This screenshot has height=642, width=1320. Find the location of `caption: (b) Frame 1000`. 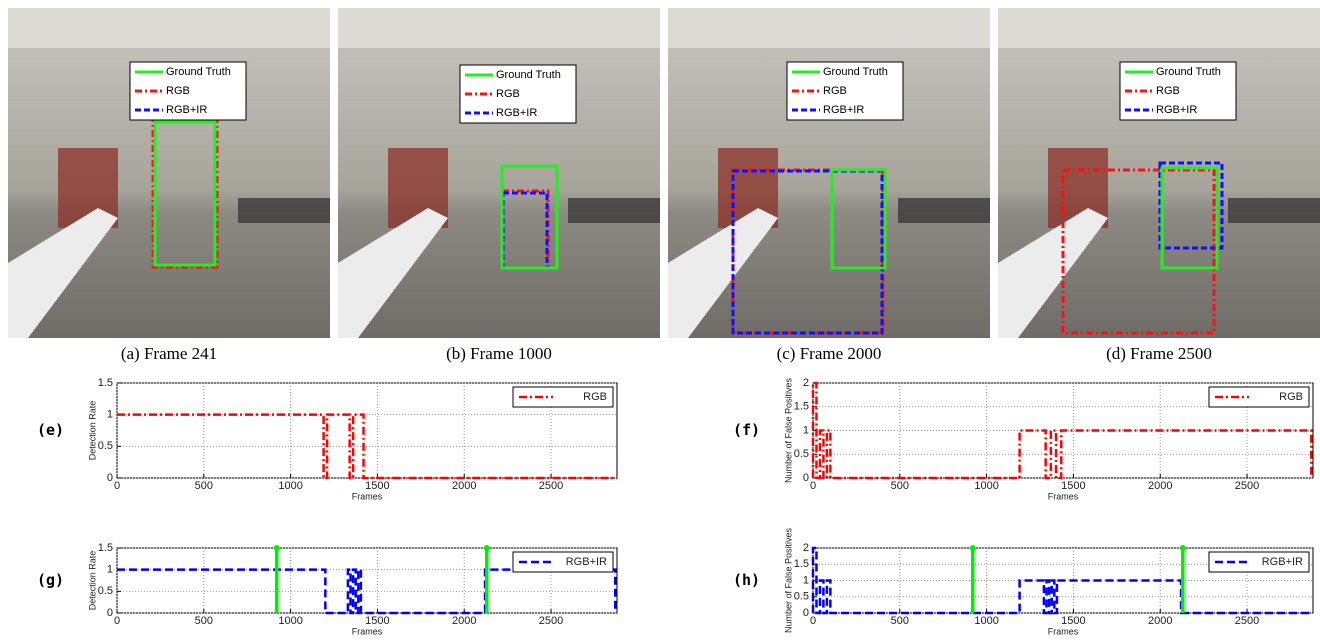

caption: (b) Frame 1000 is located at coordinates (499, 353).